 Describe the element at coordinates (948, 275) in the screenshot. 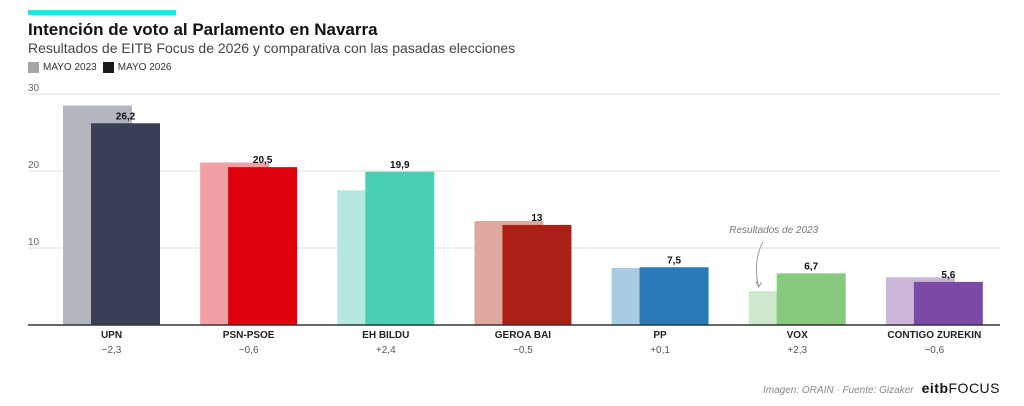

I see `data-label: 5,6` at that location.